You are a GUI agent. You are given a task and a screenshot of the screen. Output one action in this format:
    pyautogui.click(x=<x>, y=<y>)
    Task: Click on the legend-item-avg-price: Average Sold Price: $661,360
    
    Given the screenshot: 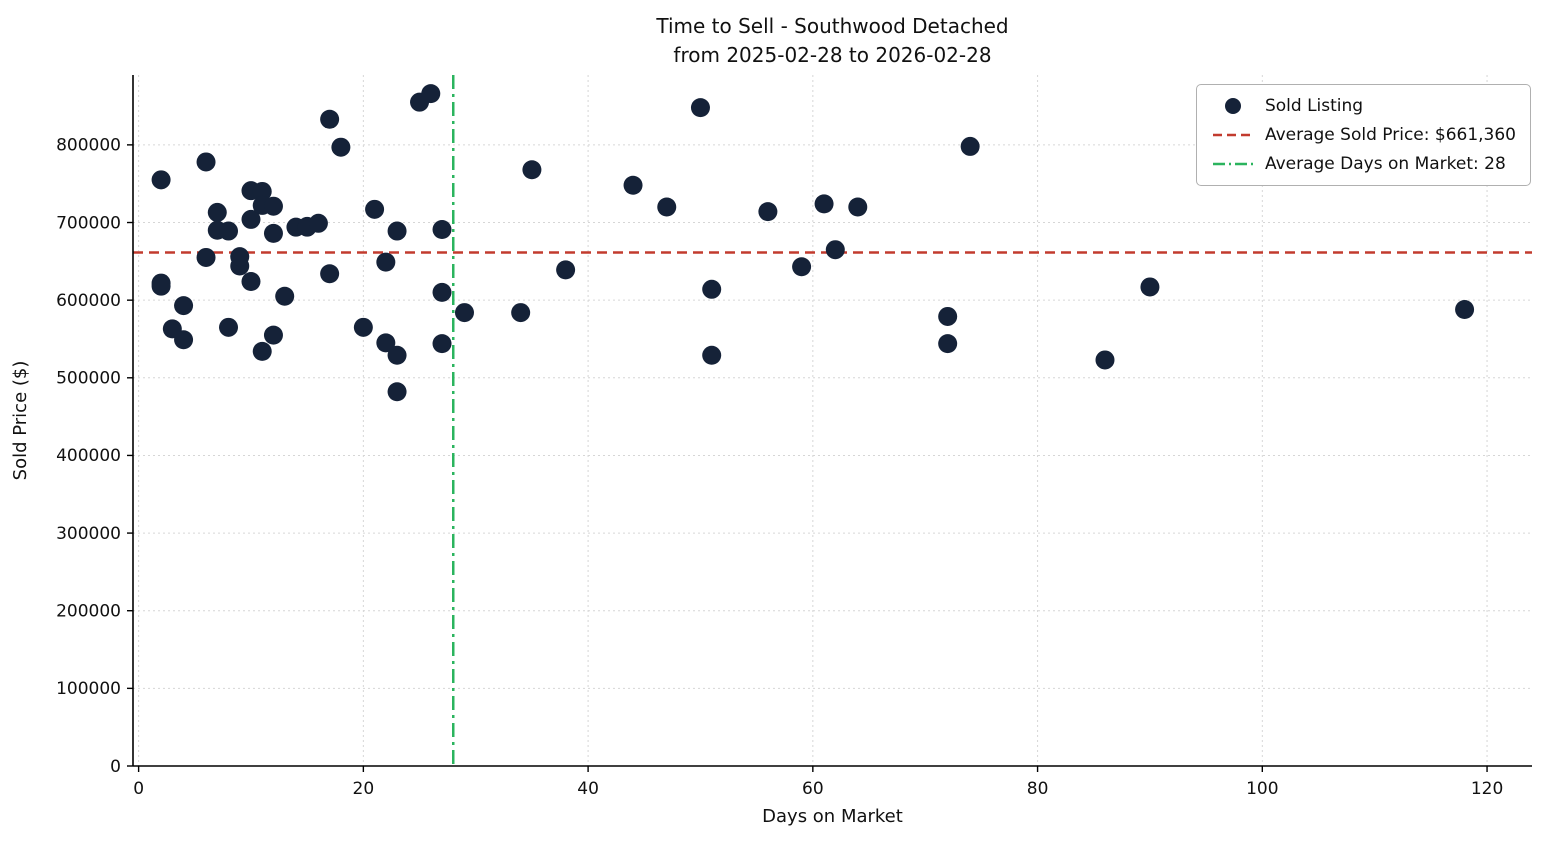 What is the action you would take?
    pyautogui.click(x=1363, y=135)
    